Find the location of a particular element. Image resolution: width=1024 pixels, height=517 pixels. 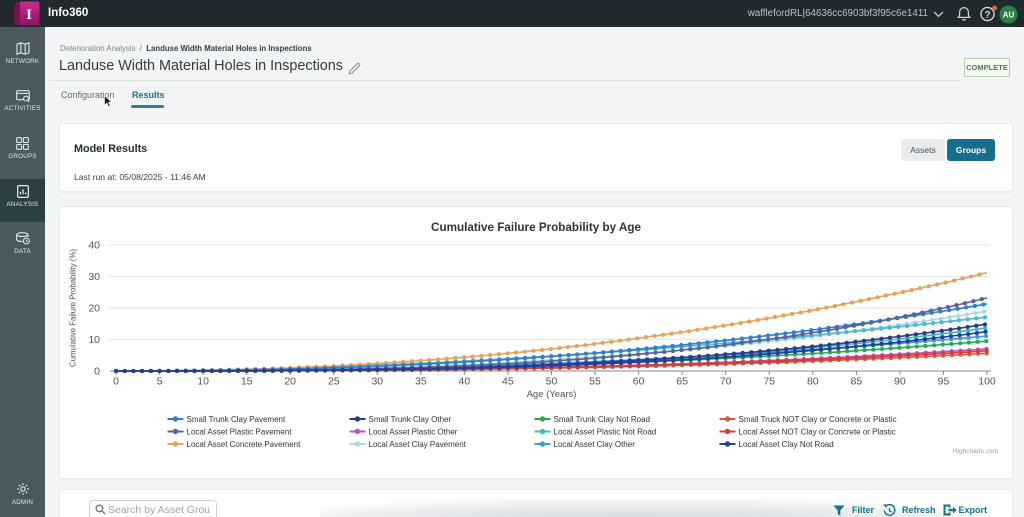

svg-text: I is located at coordinates (29, 15).